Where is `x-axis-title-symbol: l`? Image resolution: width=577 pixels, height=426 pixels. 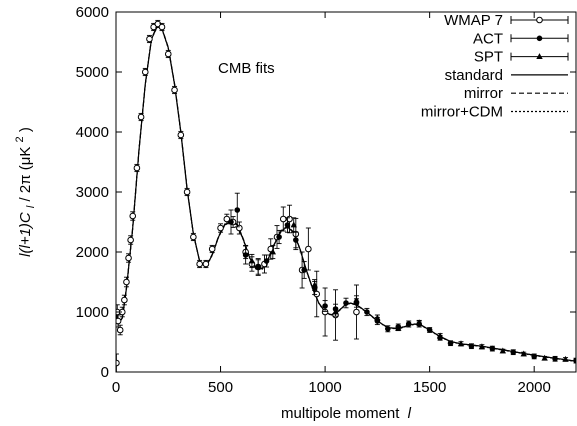 x-axis-title-symbol: l is located at coordinates (410, 413).